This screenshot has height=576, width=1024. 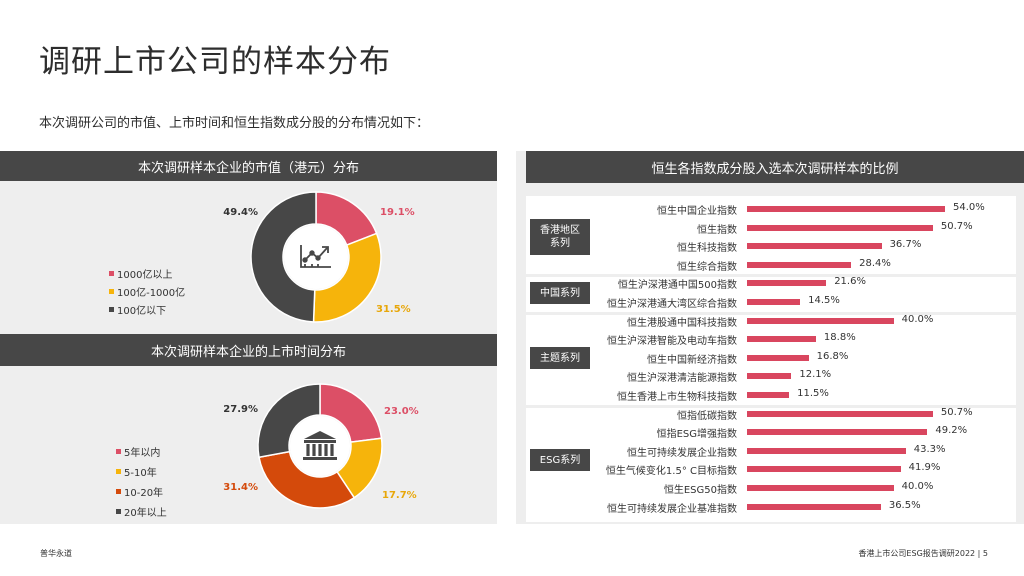 What do you see at coordinates (904, 505) in the screenshot?
I see `bar-value-label: 36.5%` at bounding box center [904, 505].